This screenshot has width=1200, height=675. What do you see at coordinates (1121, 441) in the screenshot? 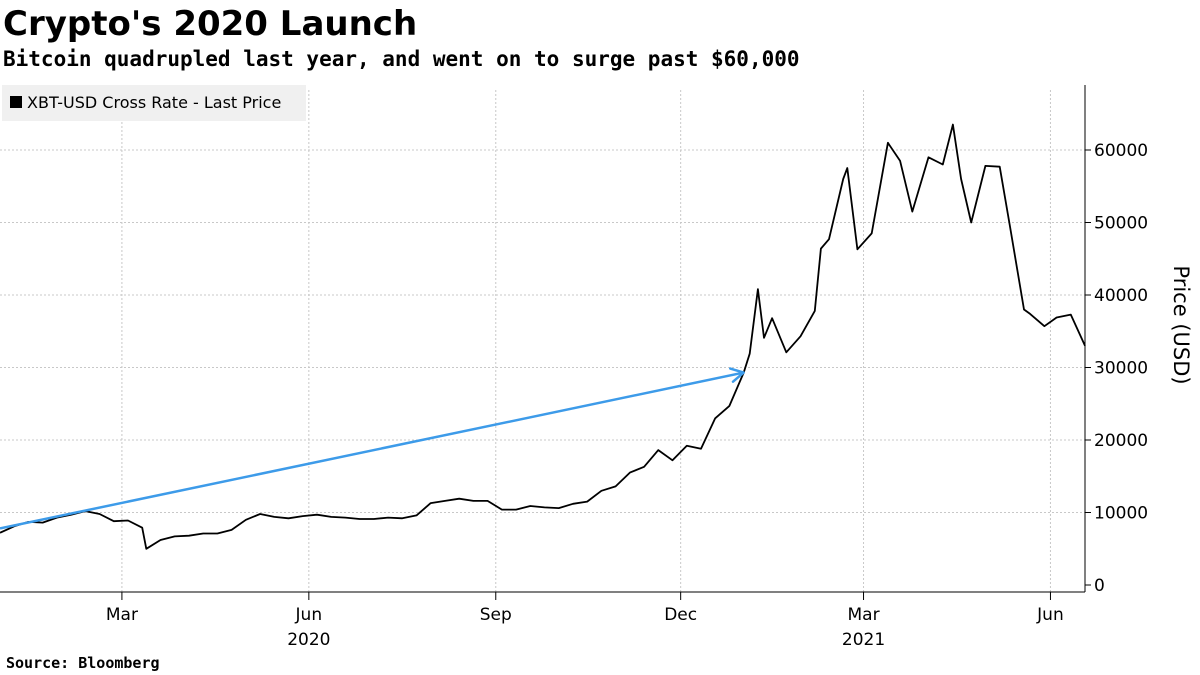
I see `y-tick-label: 20000` at bounding box center [1121, 441].